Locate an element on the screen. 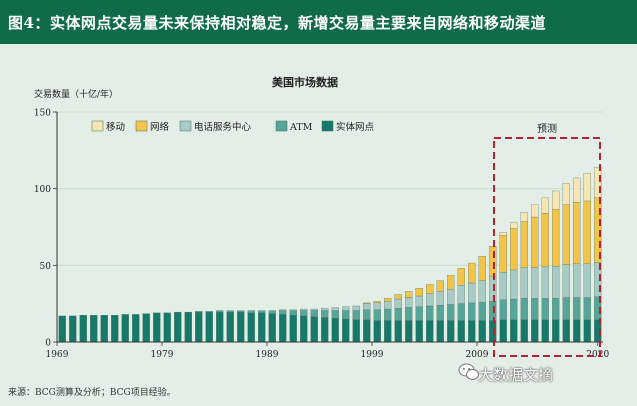 The width and height of the screenshot is (637, 406). y-tick-label: 0 is located at coordinates (48, 344).